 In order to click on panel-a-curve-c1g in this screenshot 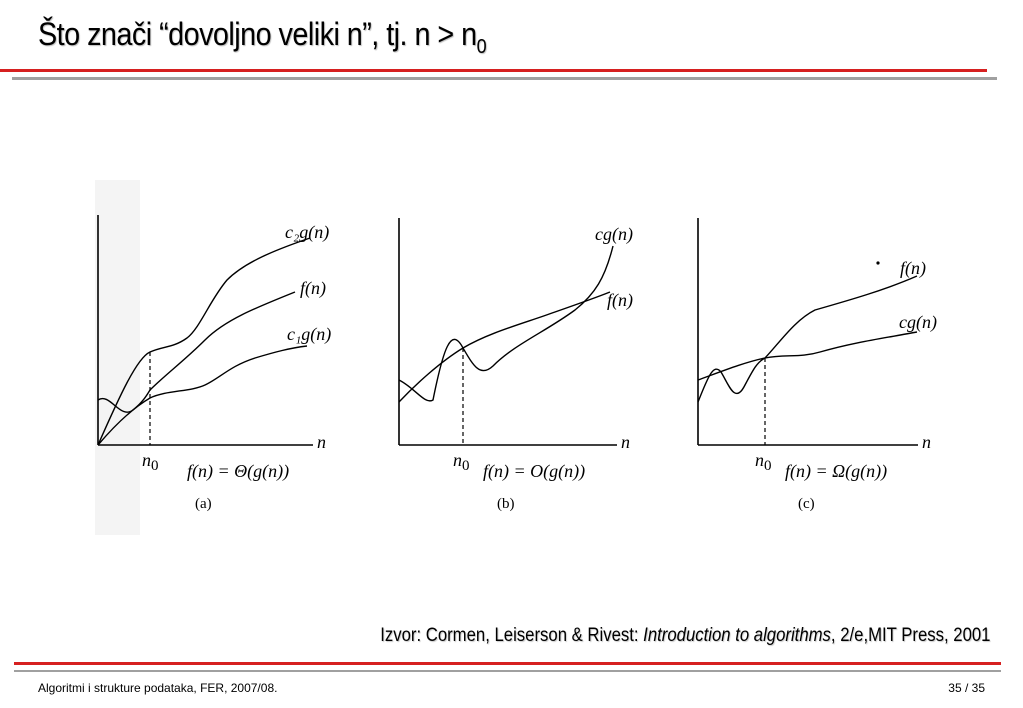, I will do `click(202, 395)`.